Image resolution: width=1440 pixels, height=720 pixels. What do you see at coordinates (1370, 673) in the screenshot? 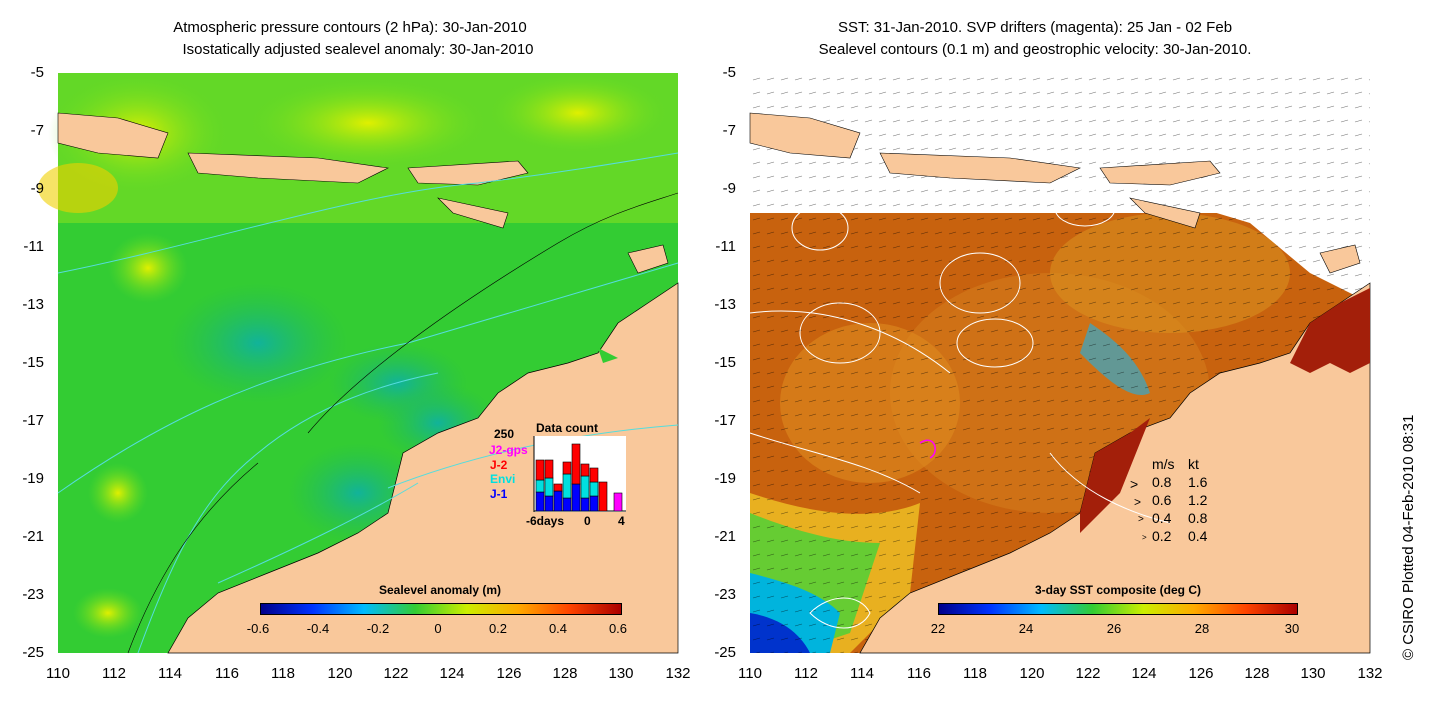
I see `right-xtick: 132` at bounding box center [1370, 673].